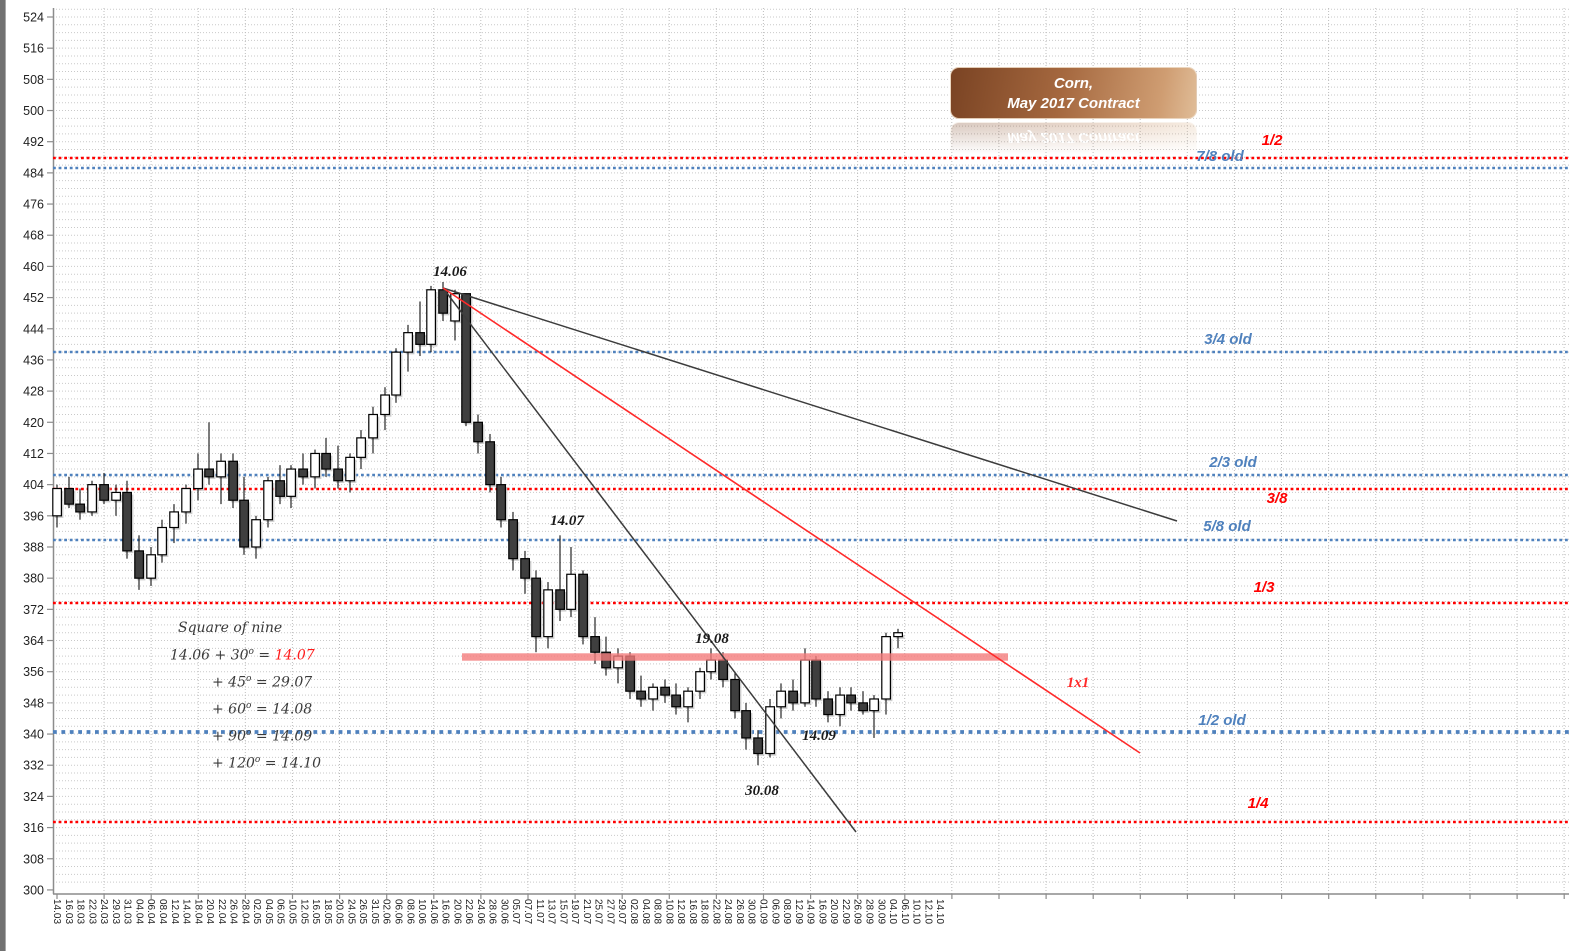 Image resolution: width=1569 pixels, height=951 pixels. What do you see at coordinates (1228, 339) in the screenshot?
I see `level-label: 3/4 old` at bounding box center [1228, 339].